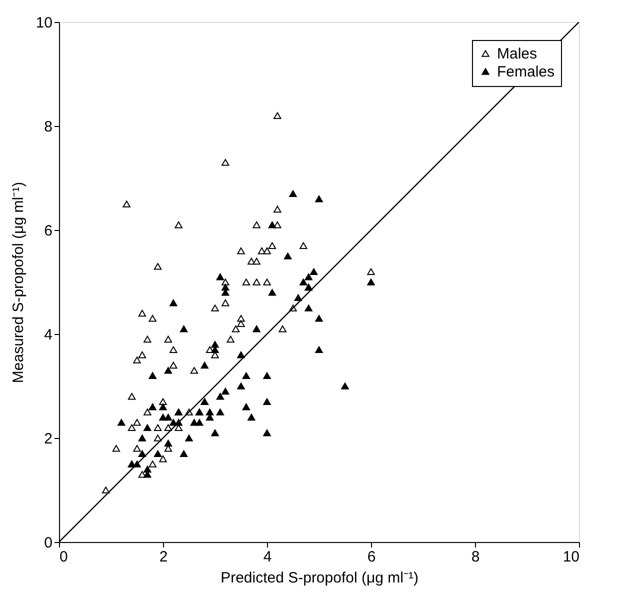 The width and height of the screenshot is (627, 611). Describe the element at coordinates (48, 543) in the screenshot. I see `y-tick-label: 0` at that location.